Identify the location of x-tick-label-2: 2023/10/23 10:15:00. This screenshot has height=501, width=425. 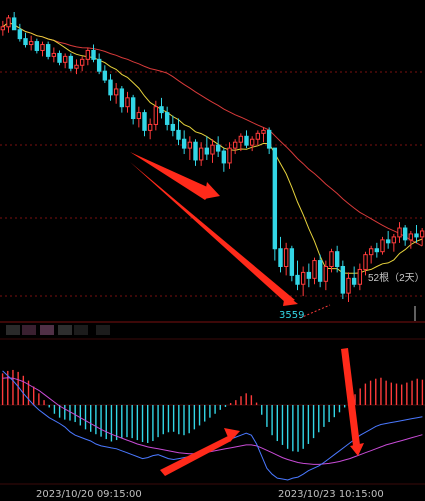
(331, 494).